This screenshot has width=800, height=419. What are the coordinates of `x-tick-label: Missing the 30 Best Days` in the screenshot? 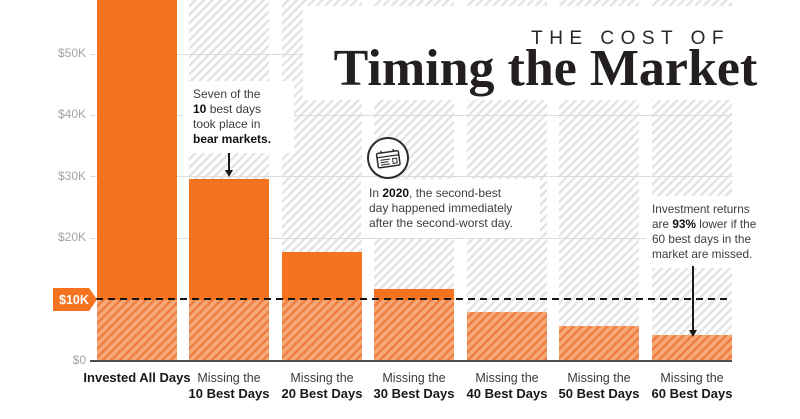 It's located at (414, 386).